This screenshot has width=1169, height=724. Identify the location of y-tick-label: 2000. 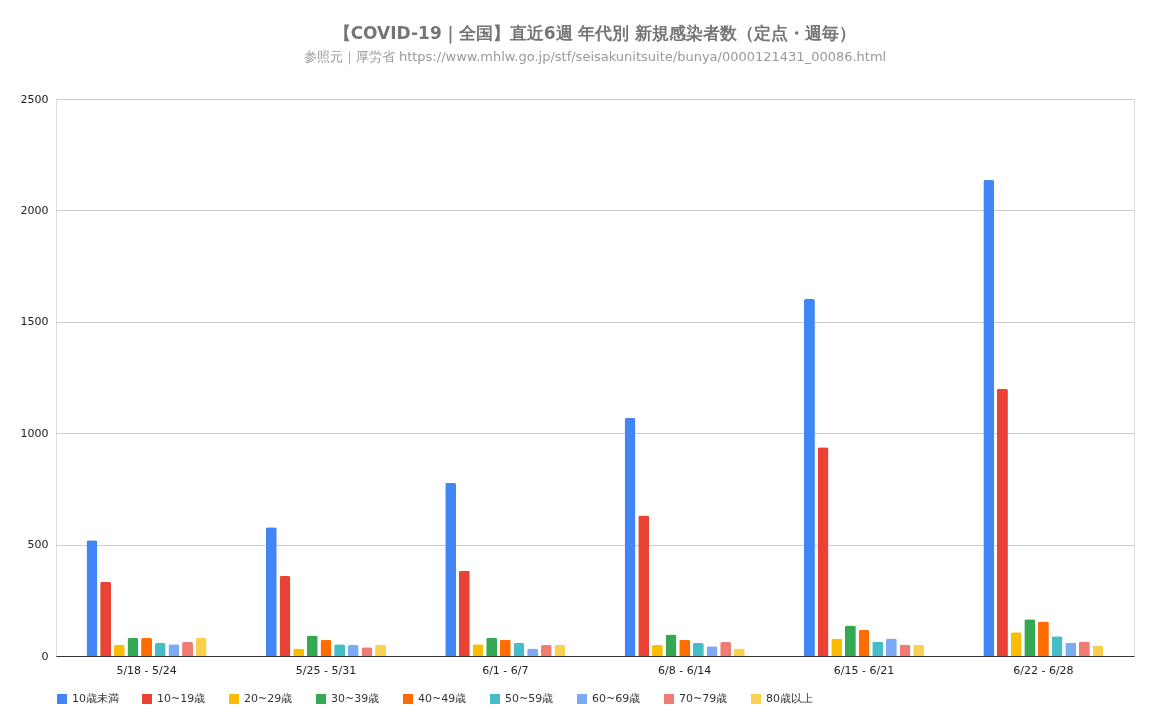
(34, 210).